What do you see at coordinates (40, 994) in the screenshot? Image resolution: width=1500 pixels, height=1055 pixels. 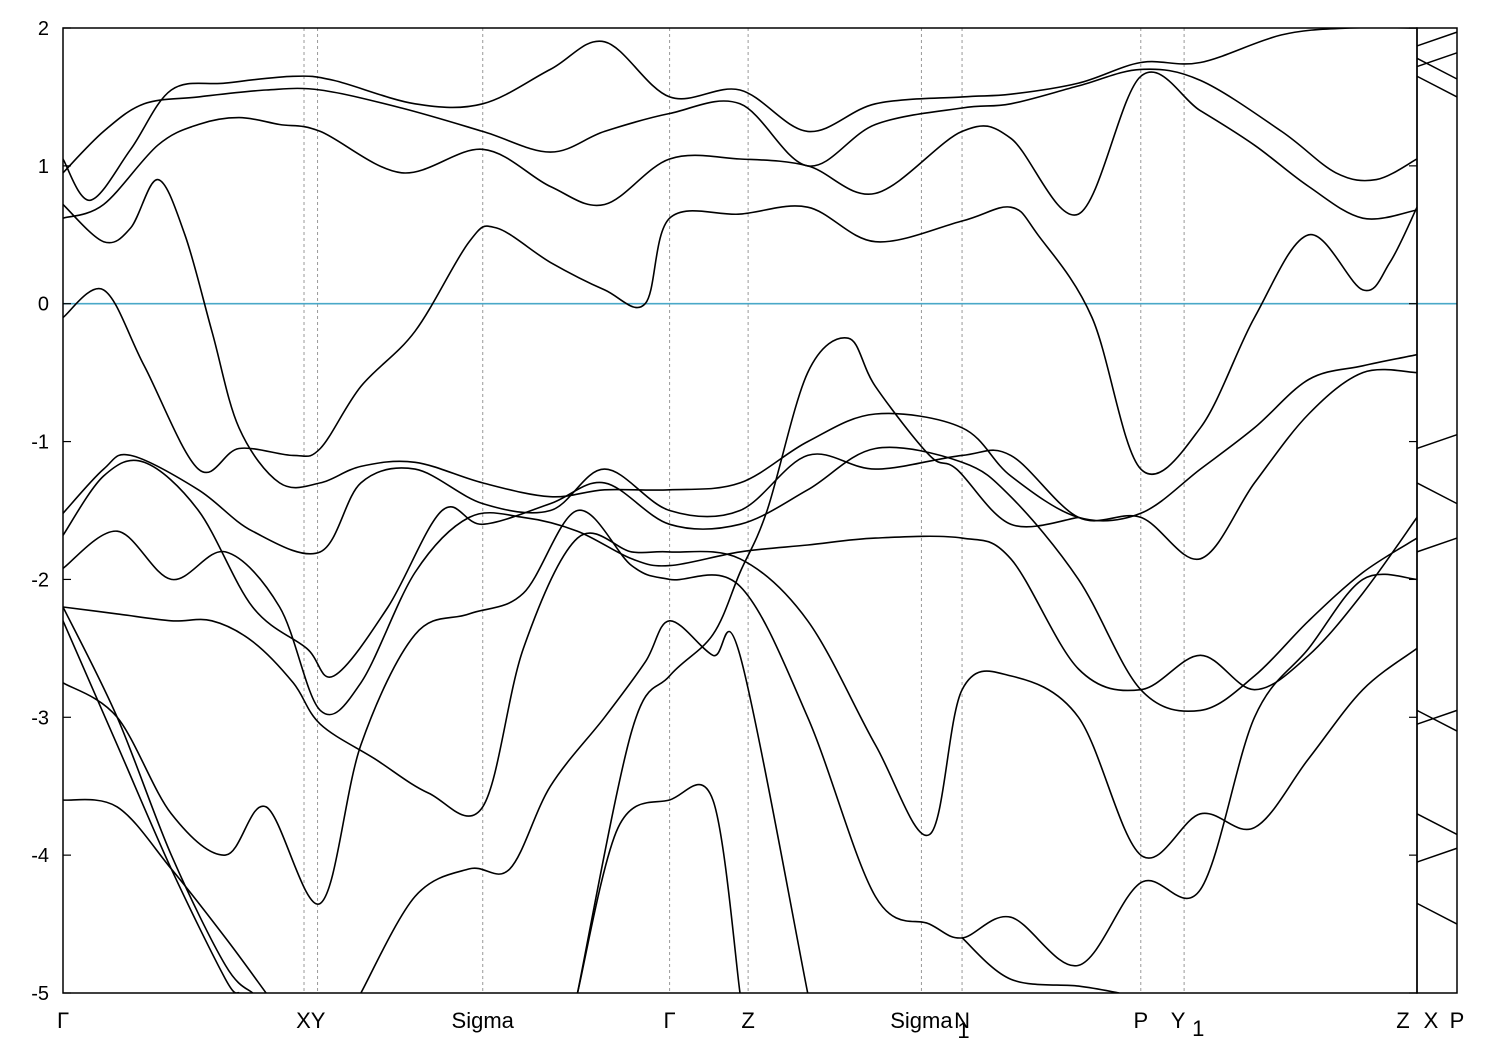 I see `y-tick-label: -5` at bounding box center [40, 994].